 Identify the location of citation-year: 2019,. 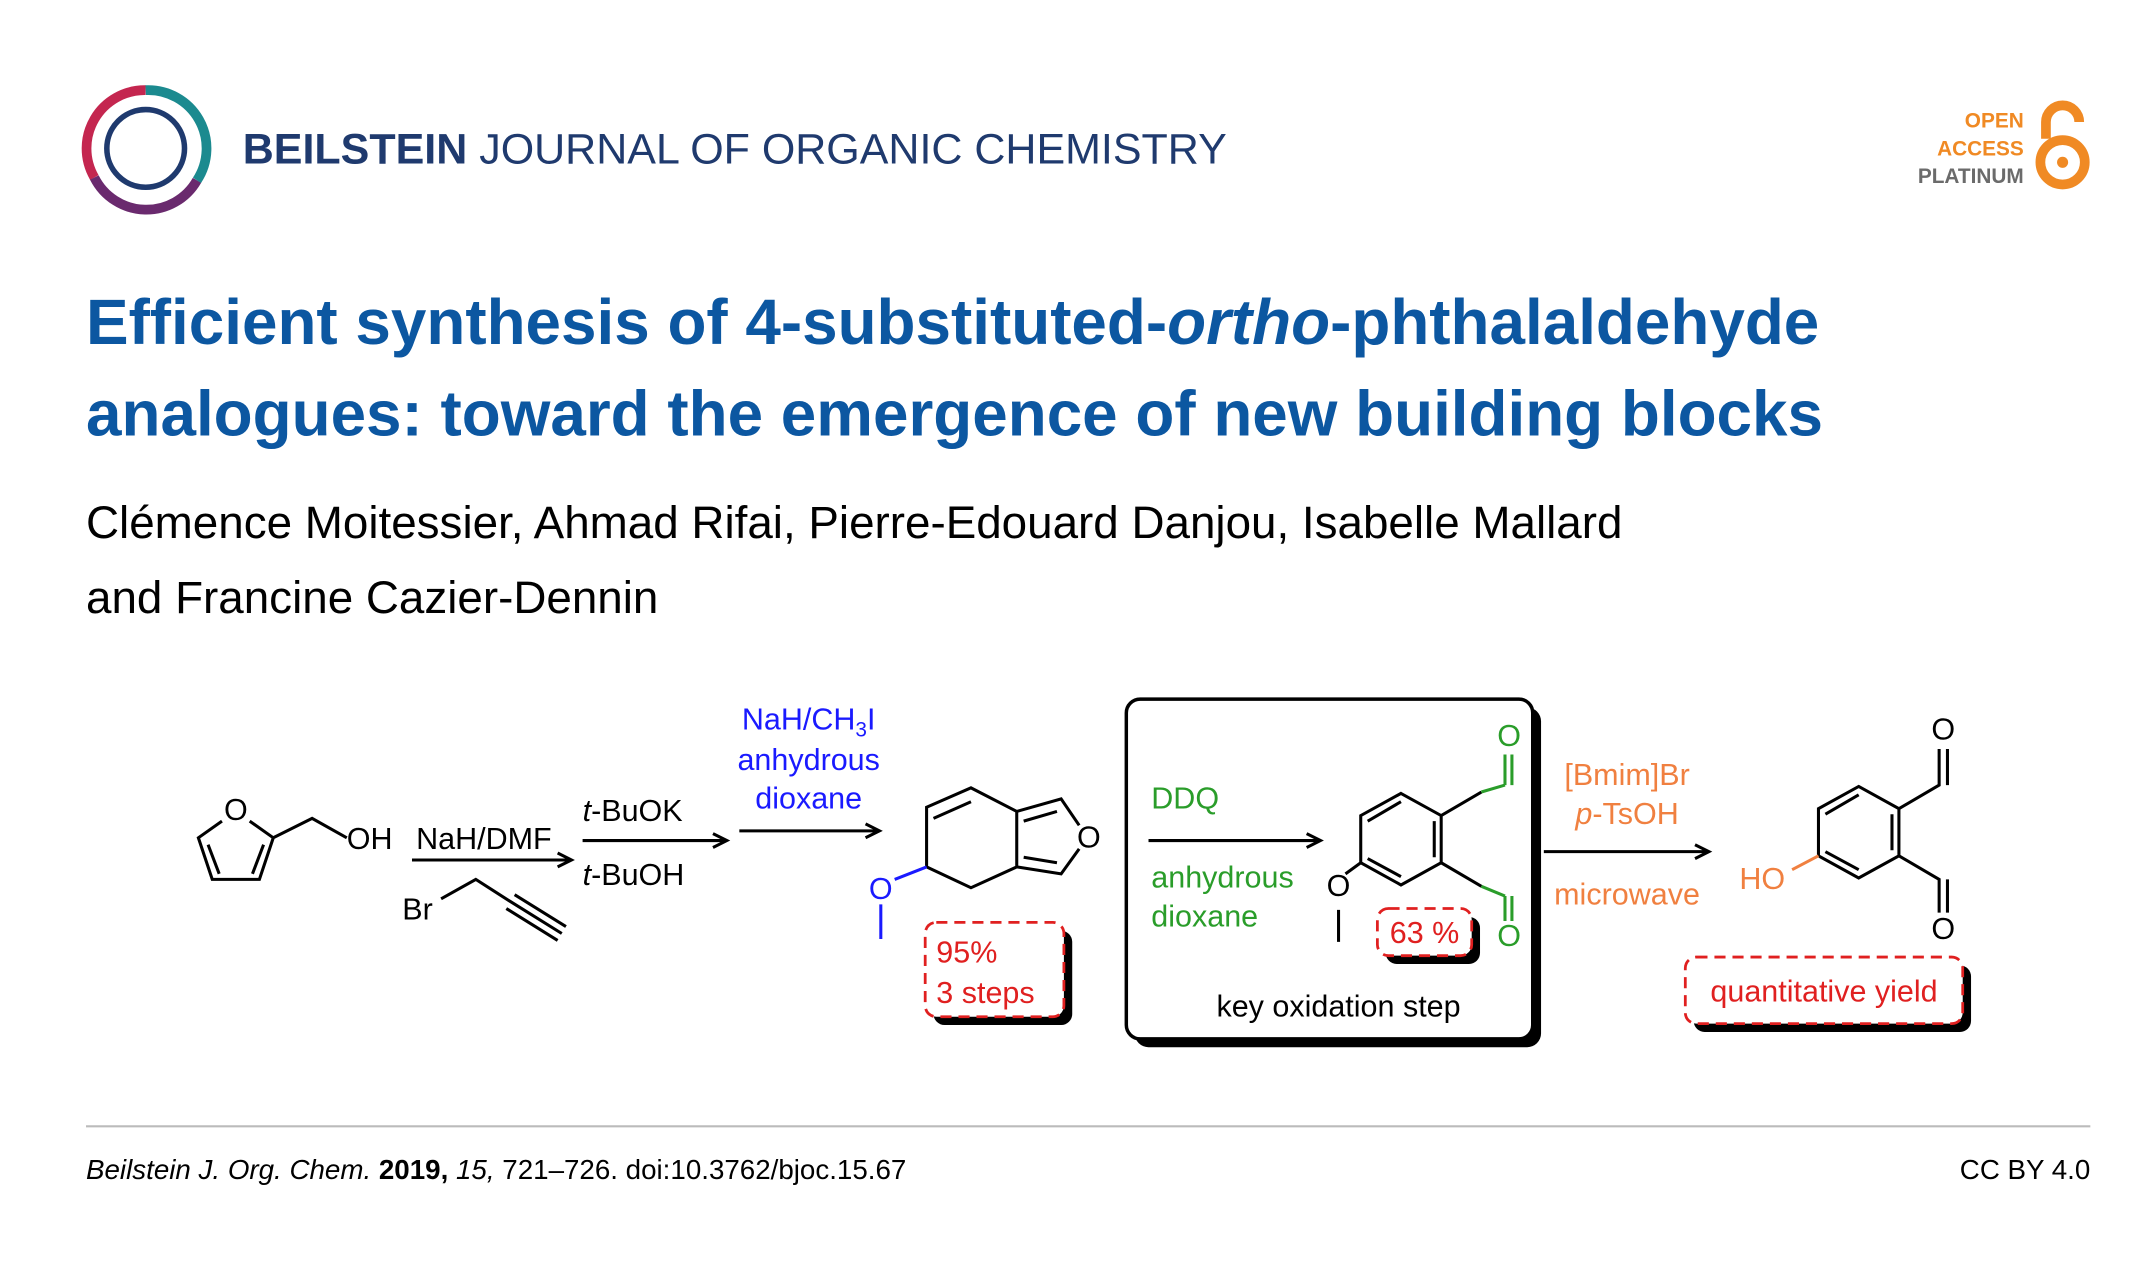
(413, 1169).